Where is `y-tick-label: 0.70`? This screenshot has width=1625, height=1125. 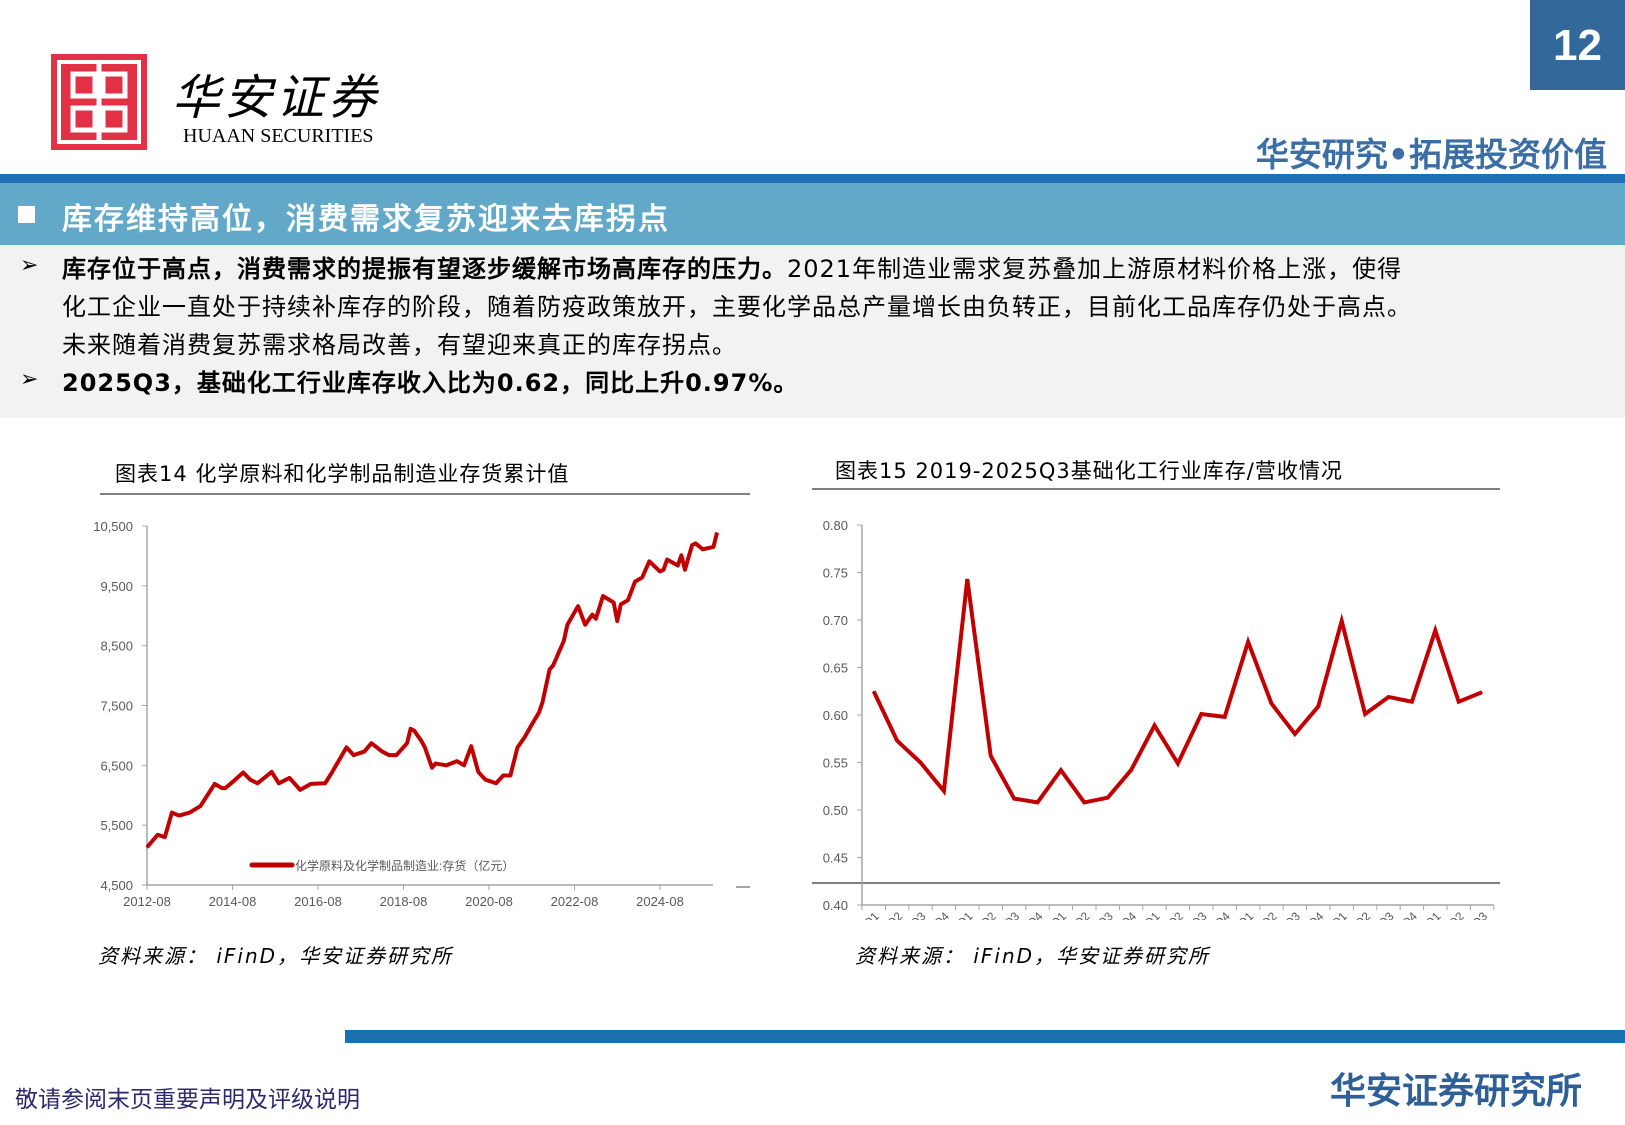 y-tick-label: 0.70 is located at coordinates (835, 620).